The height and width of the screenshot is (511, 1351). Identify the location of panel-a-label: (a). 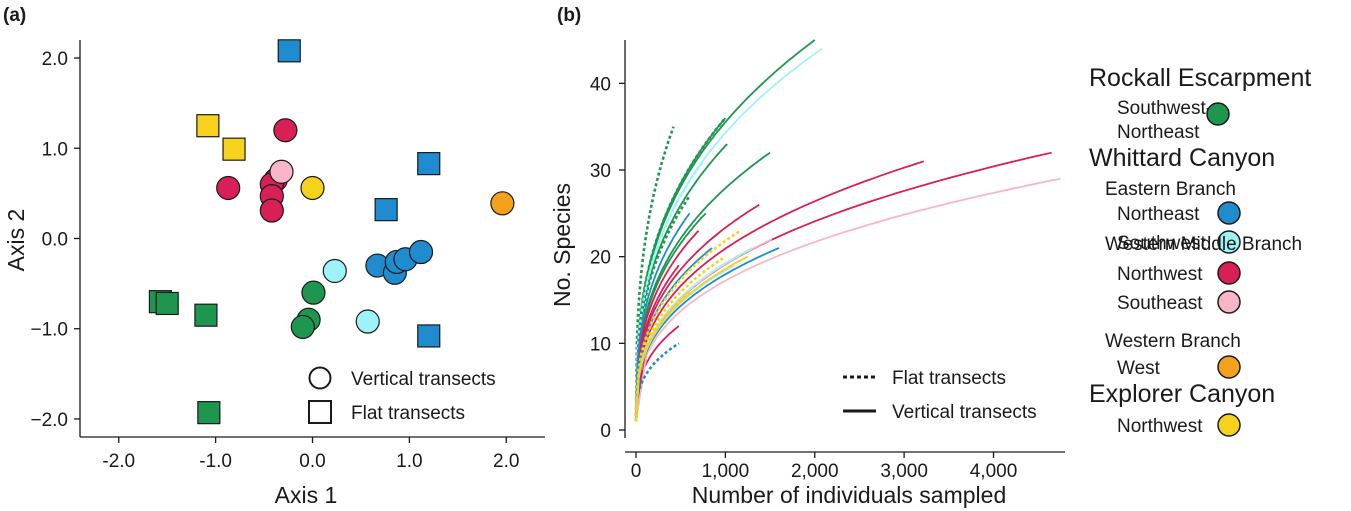
(14, 15).